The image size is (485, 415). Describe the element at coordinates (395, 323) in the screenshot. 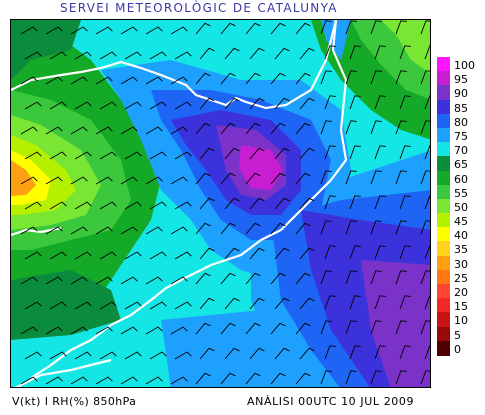

I see `rh-zone-90-sea` at that location.